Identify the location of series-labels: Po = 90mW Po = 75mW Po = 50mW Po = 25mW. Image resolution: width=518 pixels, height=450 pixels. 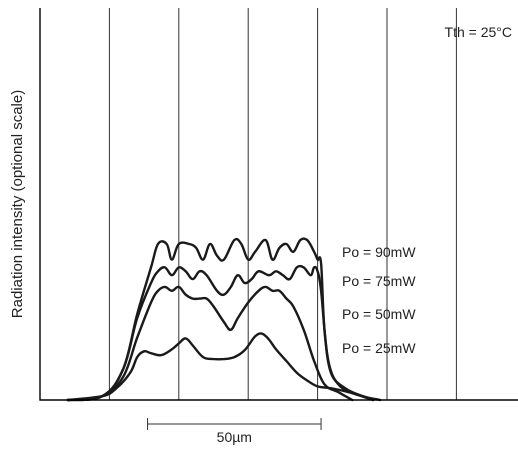
(379, 300).